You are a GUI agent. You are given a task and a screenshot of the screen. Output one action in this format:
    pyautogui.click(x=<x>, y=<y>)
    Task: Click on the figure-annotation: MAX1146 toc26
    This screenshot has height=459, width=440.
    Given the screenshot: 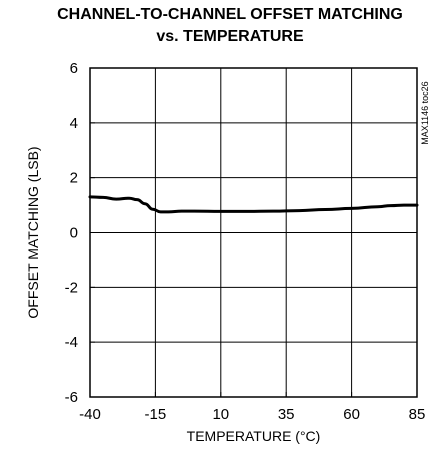 What is the action you would take?
    pyautogui.click(x=425, y=112)
    